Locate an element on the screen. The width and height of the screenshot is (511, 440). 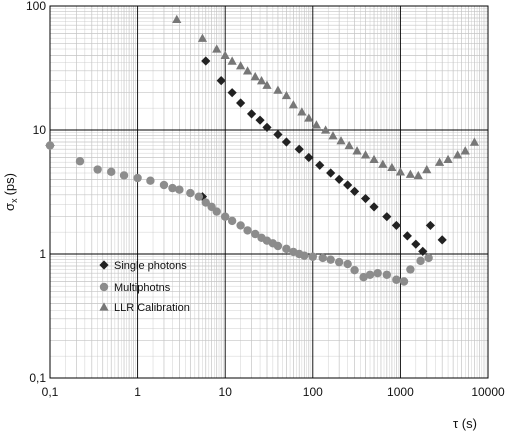
y-tick-label: 100 is located at coordinates (36, 6).